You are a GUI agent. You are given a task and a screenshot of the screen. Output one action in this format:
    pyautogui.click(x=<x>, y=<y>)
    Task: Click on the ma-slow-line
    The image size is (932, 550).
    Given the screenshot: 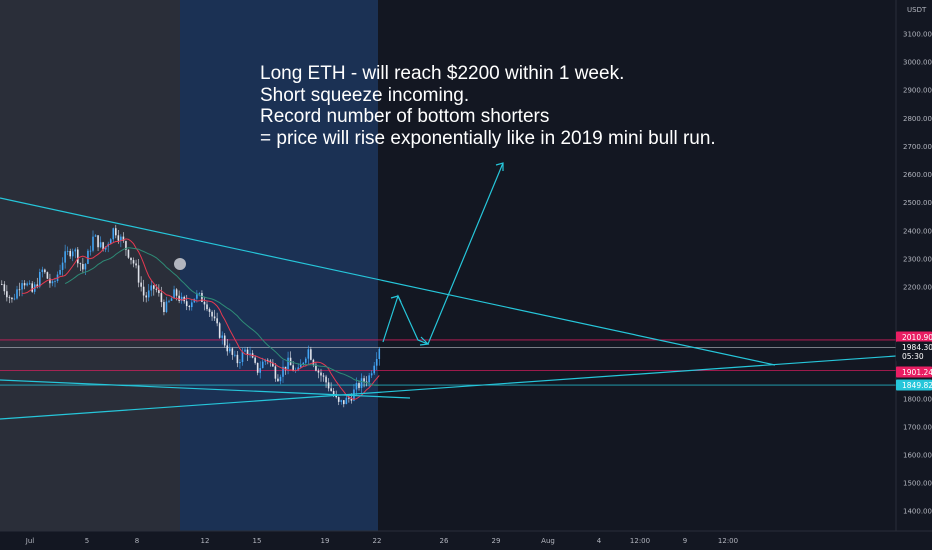 What is the action you would take?
    pyautogui.click(x=222, y=316)
    